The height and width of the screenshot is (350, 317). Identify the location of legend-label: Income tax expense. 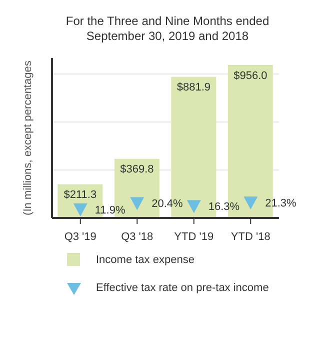
(145, 260).